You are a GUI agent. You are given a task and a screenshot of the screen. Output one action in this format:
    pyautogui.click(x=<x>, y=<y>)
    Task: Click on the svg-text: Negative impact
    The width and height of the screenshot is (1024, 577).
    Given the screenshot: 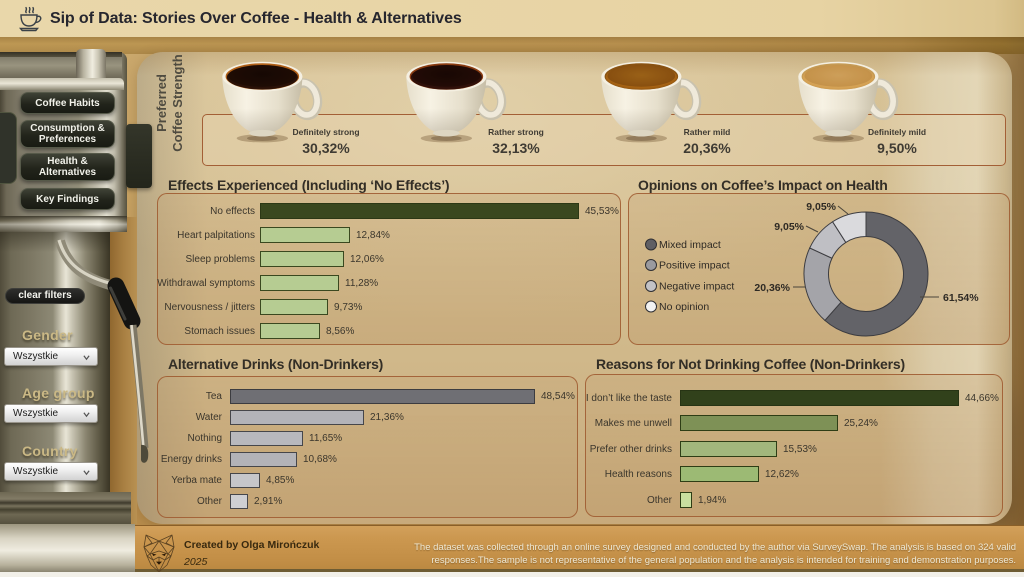 What is the action you would take?
    pyautogui.click(x=696, y=287)
    